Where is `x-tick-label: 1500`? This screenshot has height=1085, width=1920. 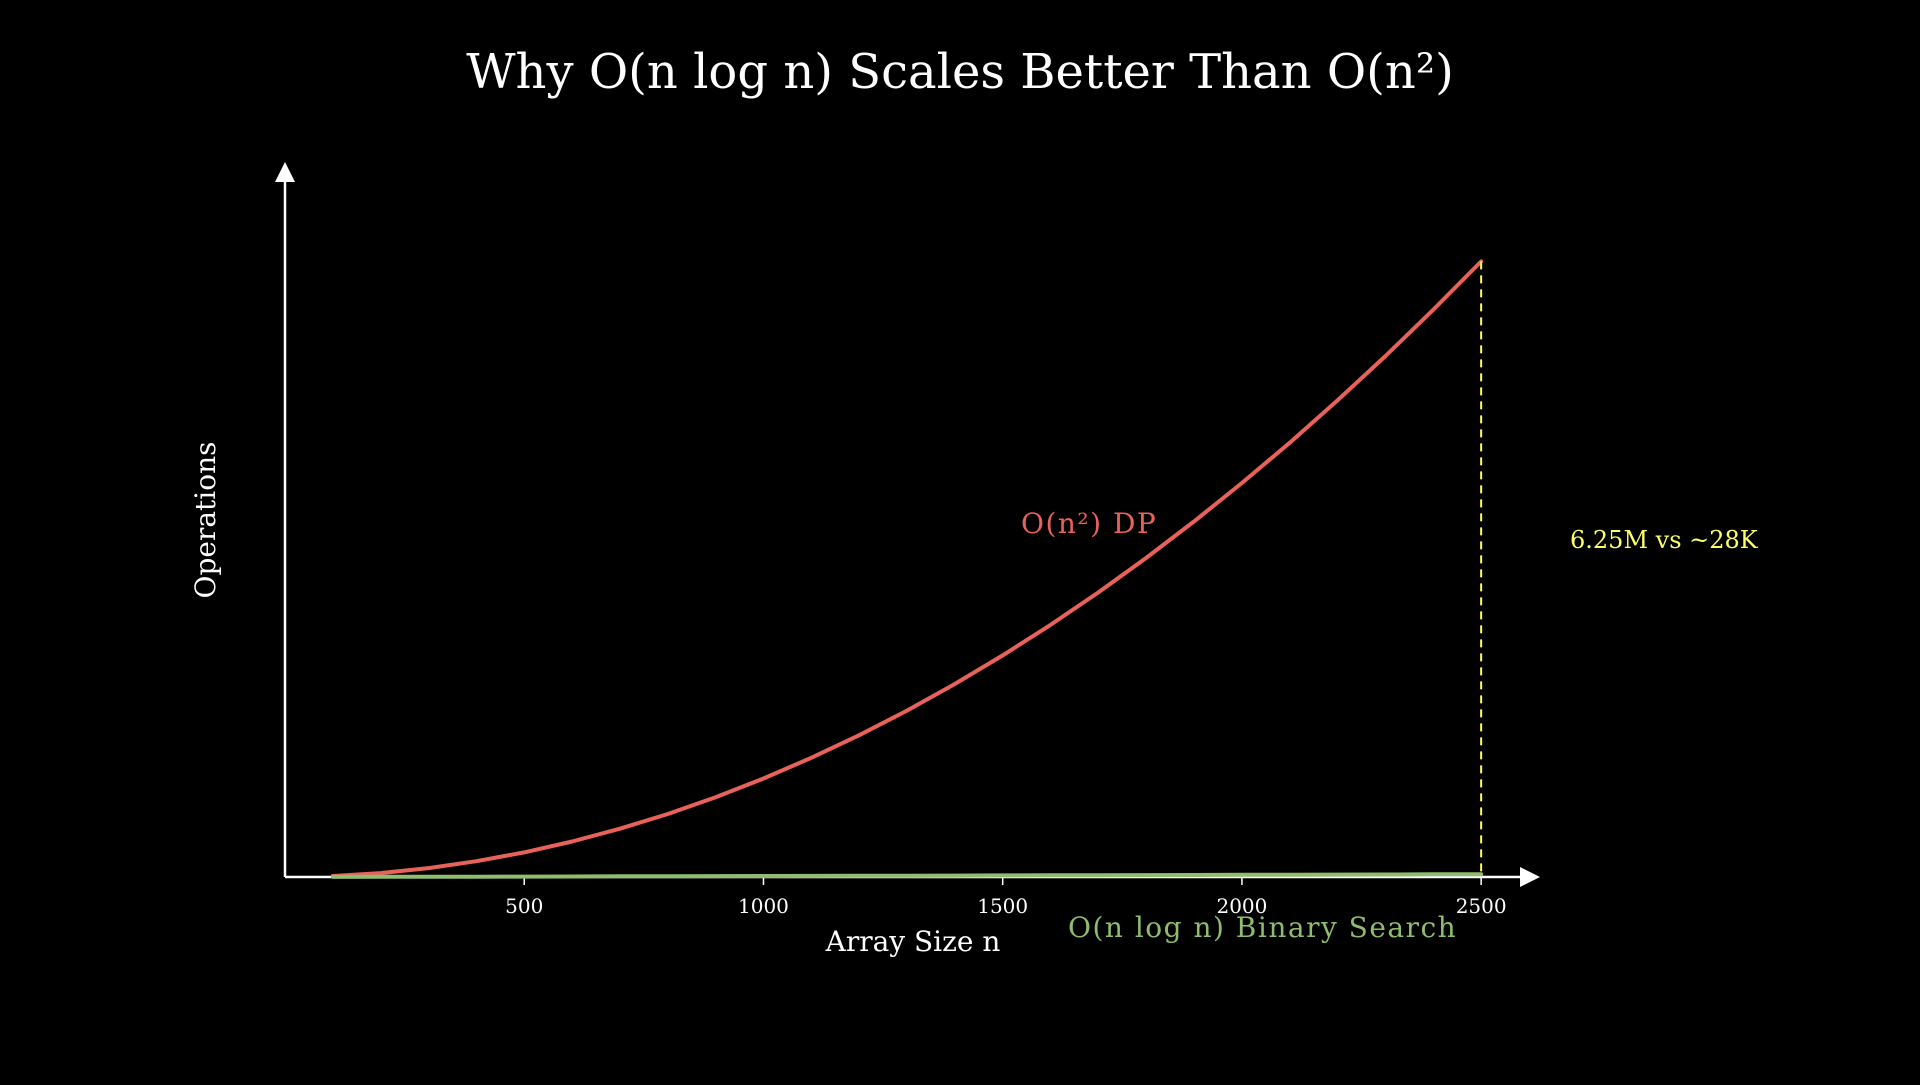 x-tick-label: 1500 is located at coordinates (1002, 906).